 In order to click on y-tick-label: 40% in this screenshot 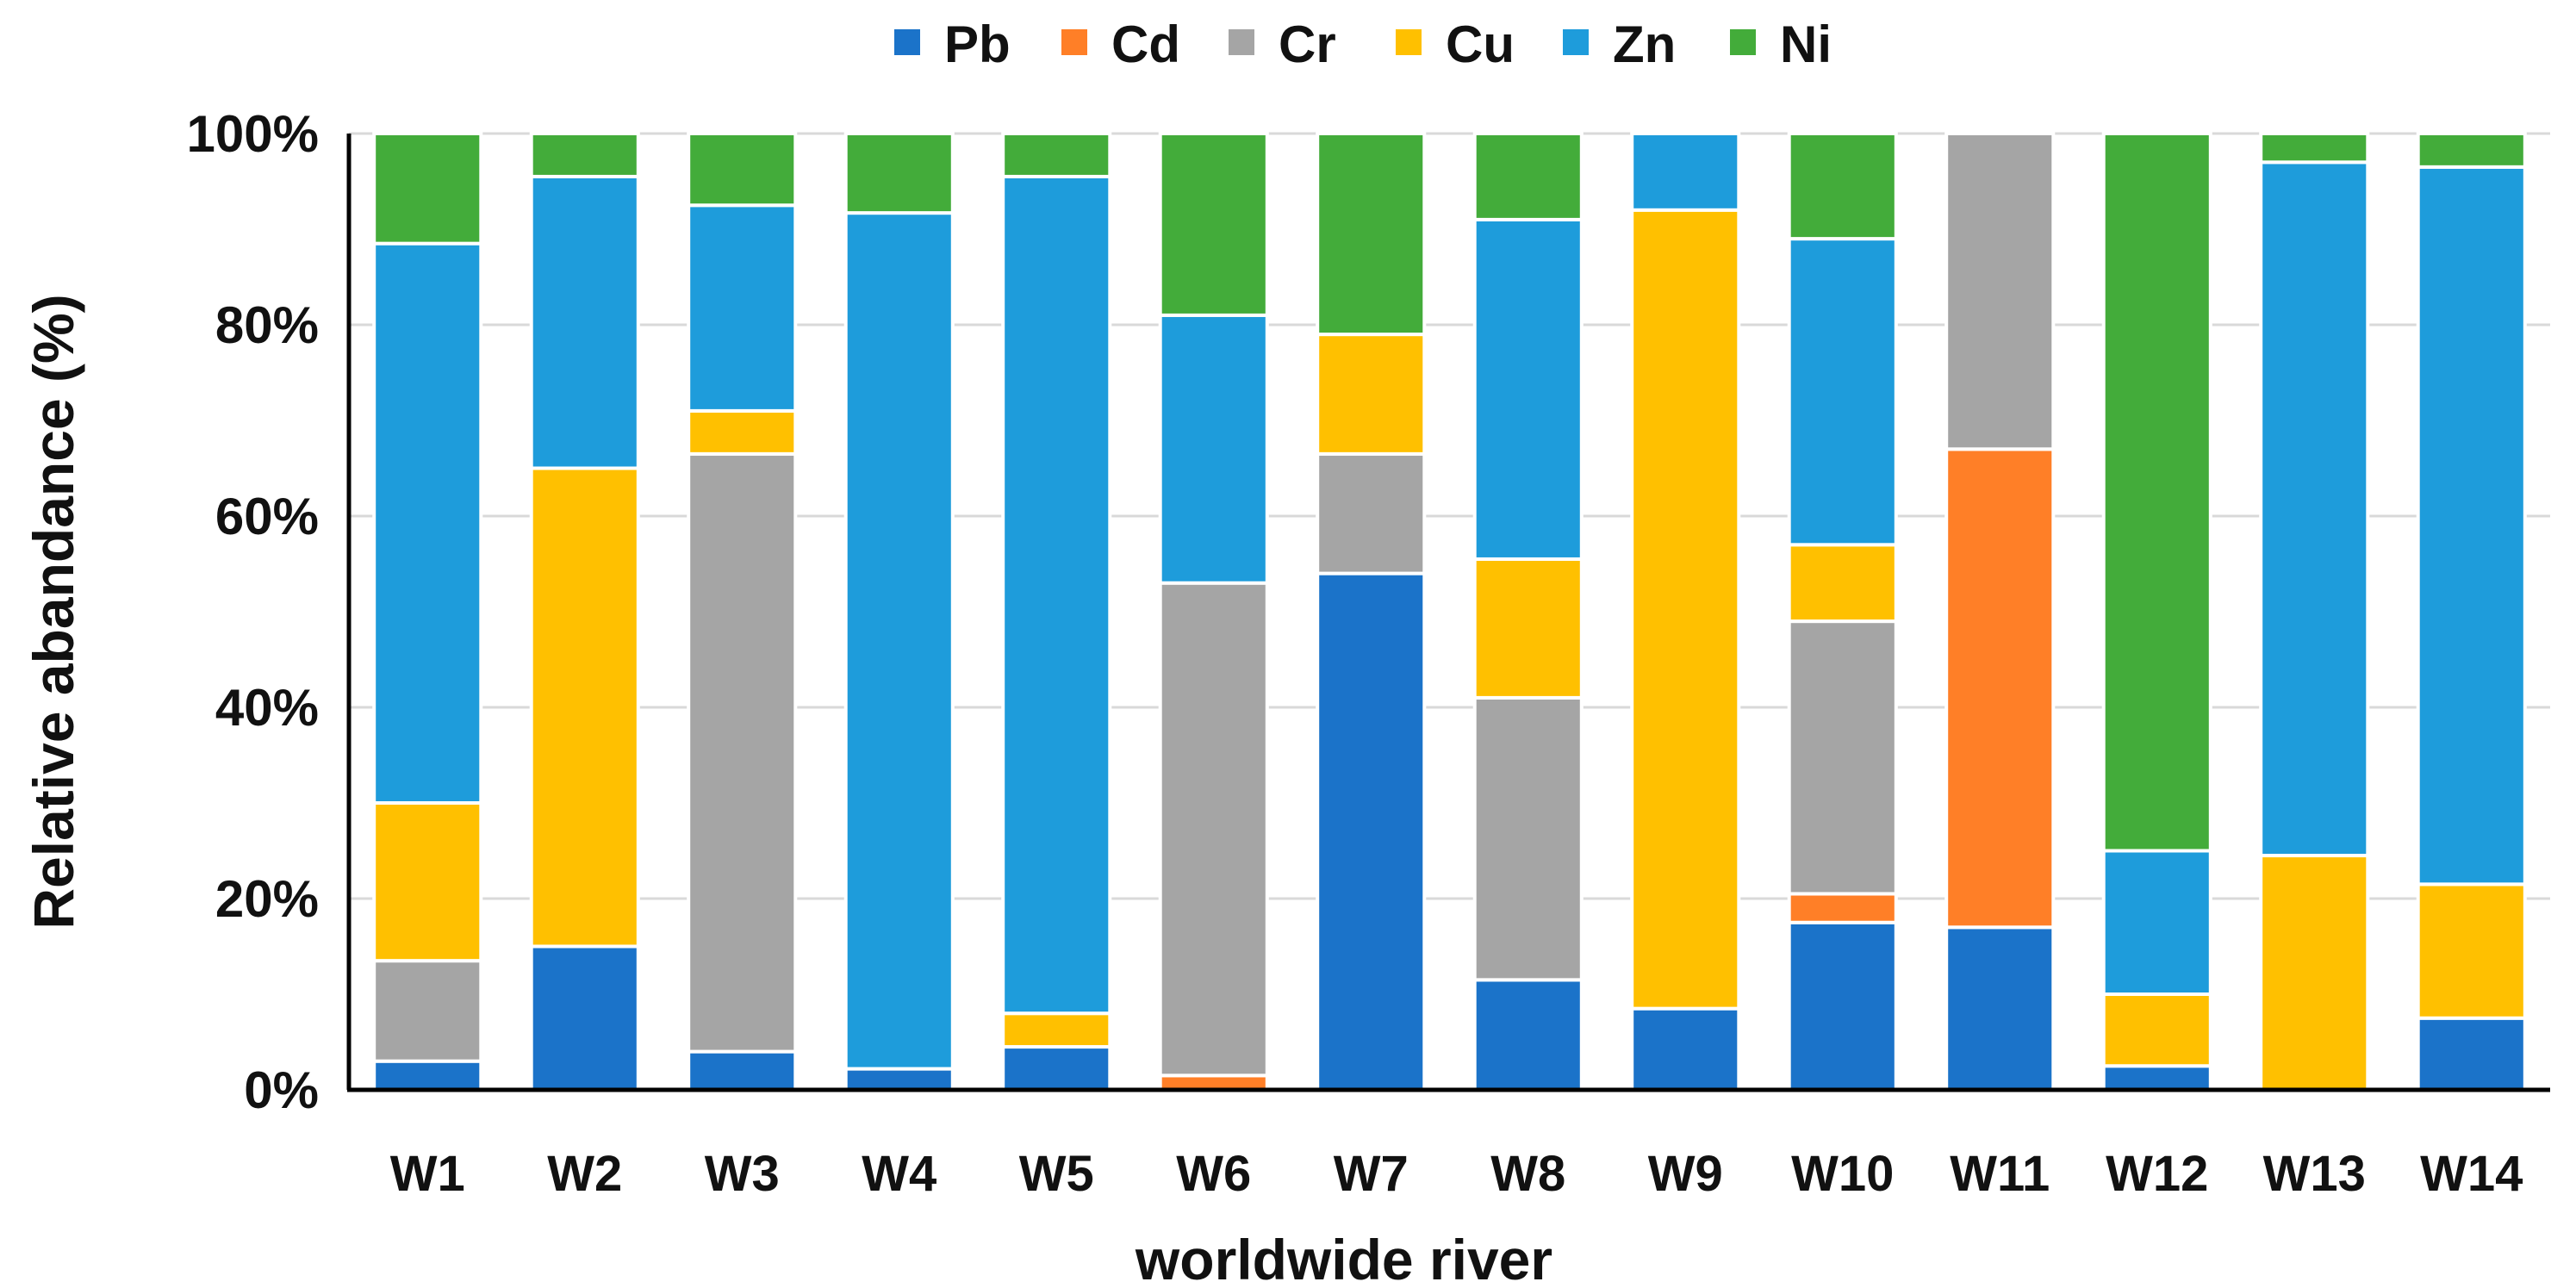, I will do `click(267, 708)`.